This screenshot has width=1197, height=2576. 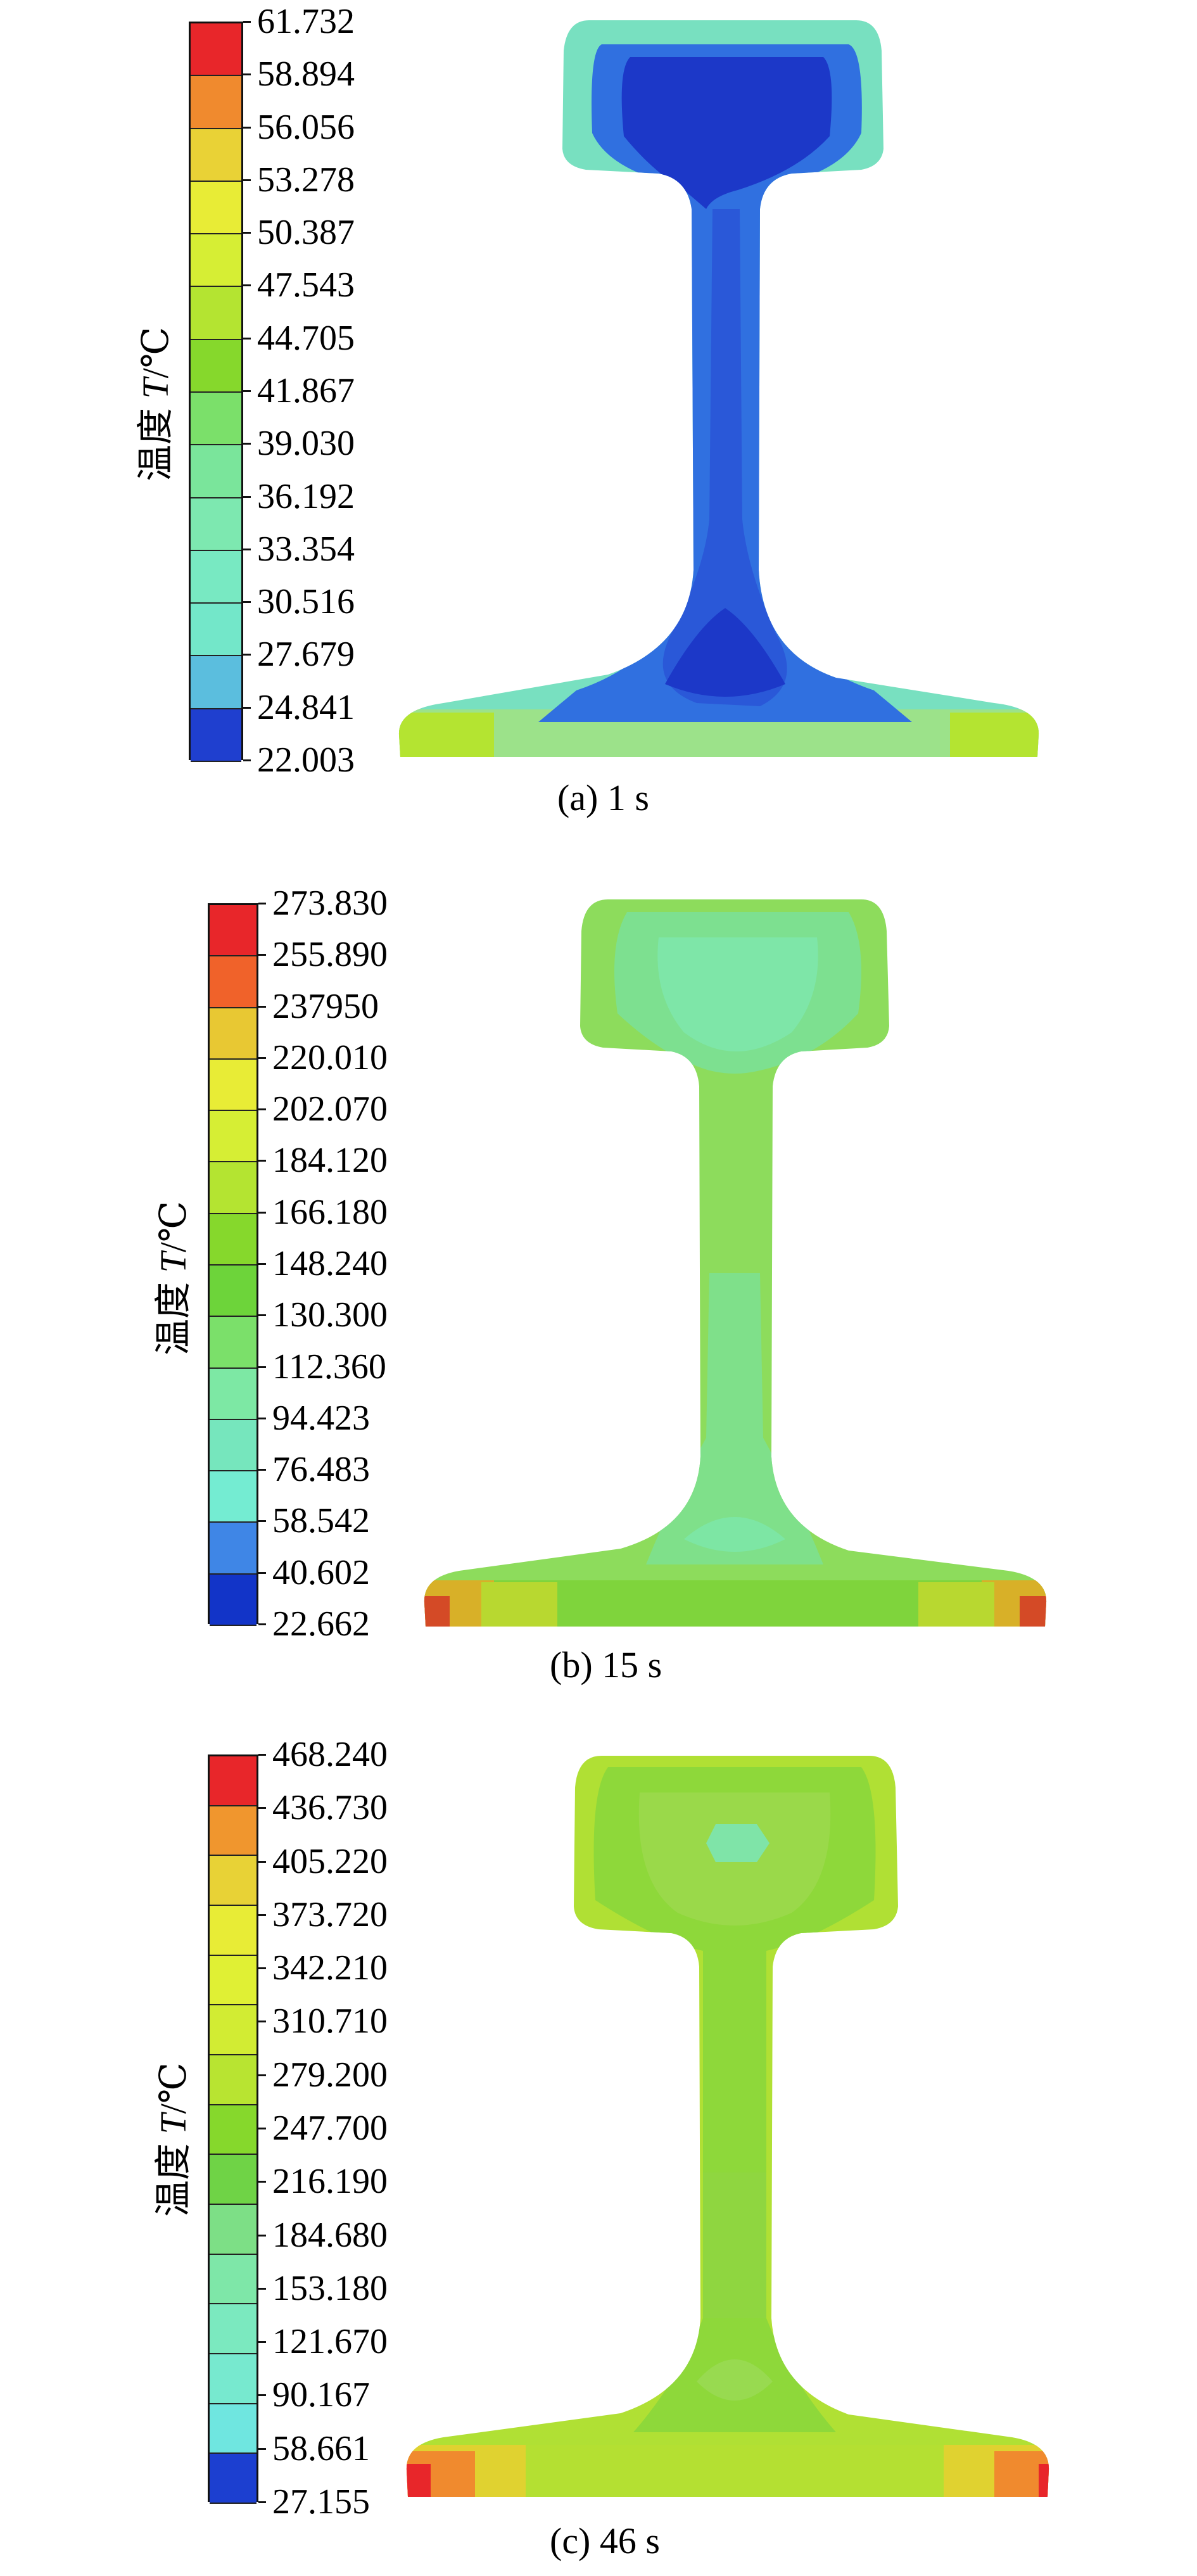 What do you see at coordinates (321, 1624) in the screenshot?
I see `colorbar-tick-label: 22.662` at bounding box center [321, 1624].